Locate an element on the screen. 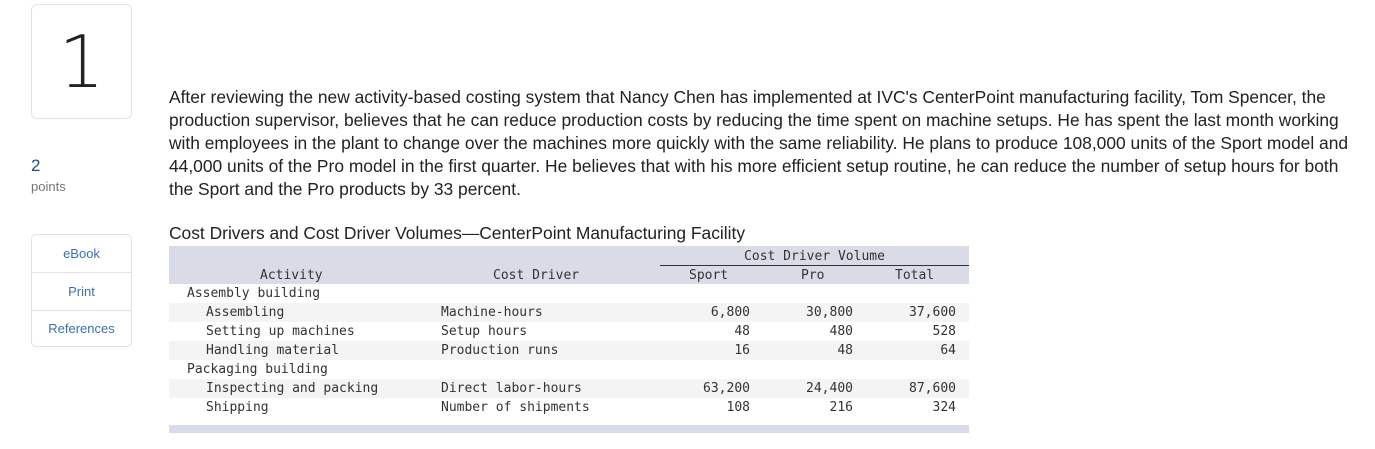 The height and width of the screenshot is (449, 1375). tools-panel: eBook Print References is located at coordinates (81, 290).